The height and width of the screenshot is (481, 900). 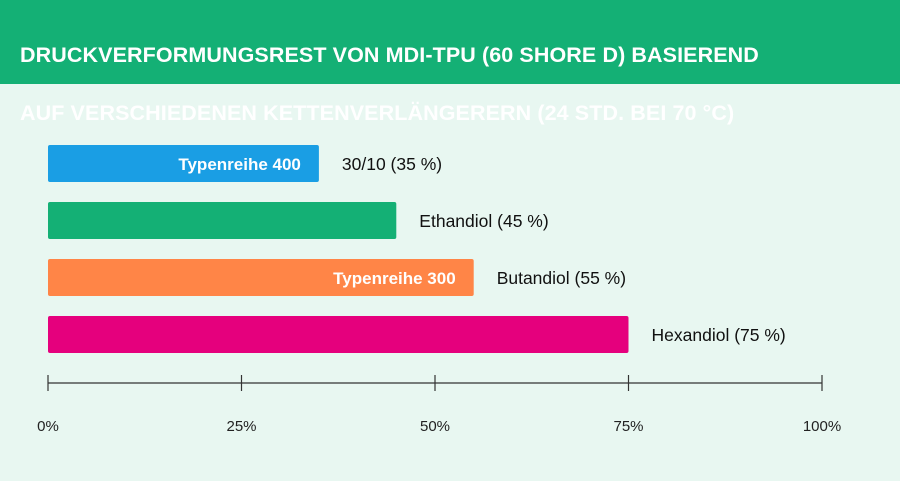 I want to click on x-tick-label: 100%, so click(x=822, y=426).